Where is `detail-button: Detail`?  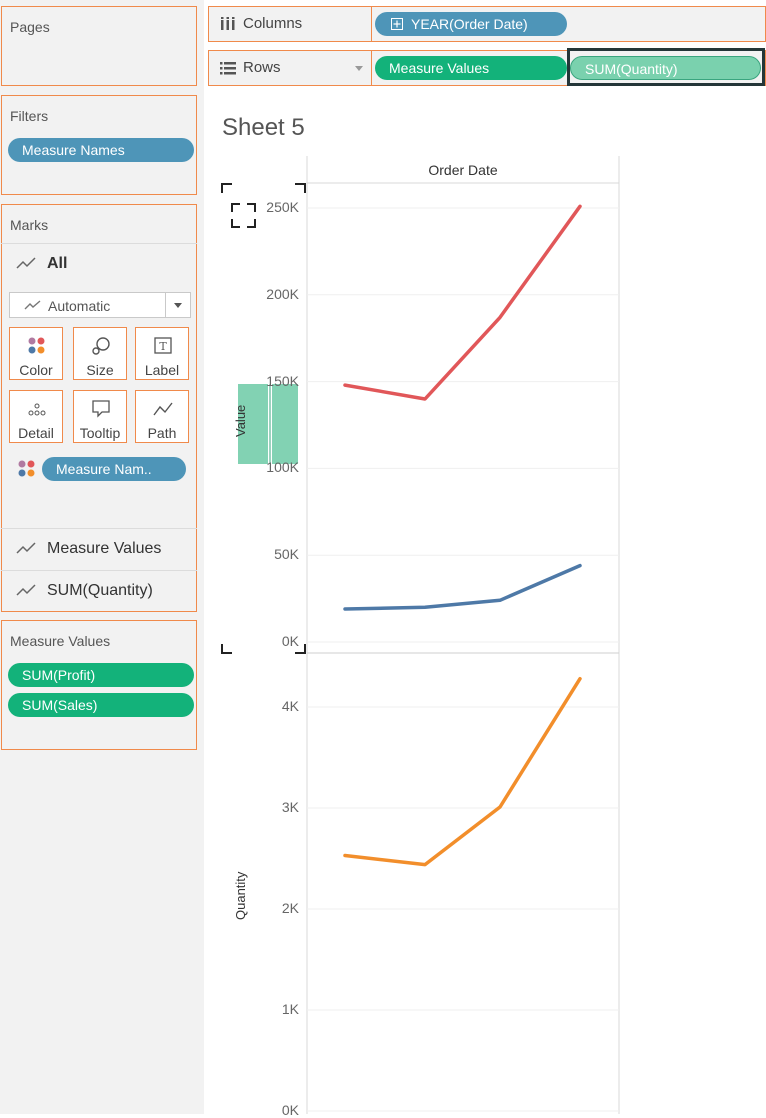 detail-button: Detail is located at coordinates (36, 416).